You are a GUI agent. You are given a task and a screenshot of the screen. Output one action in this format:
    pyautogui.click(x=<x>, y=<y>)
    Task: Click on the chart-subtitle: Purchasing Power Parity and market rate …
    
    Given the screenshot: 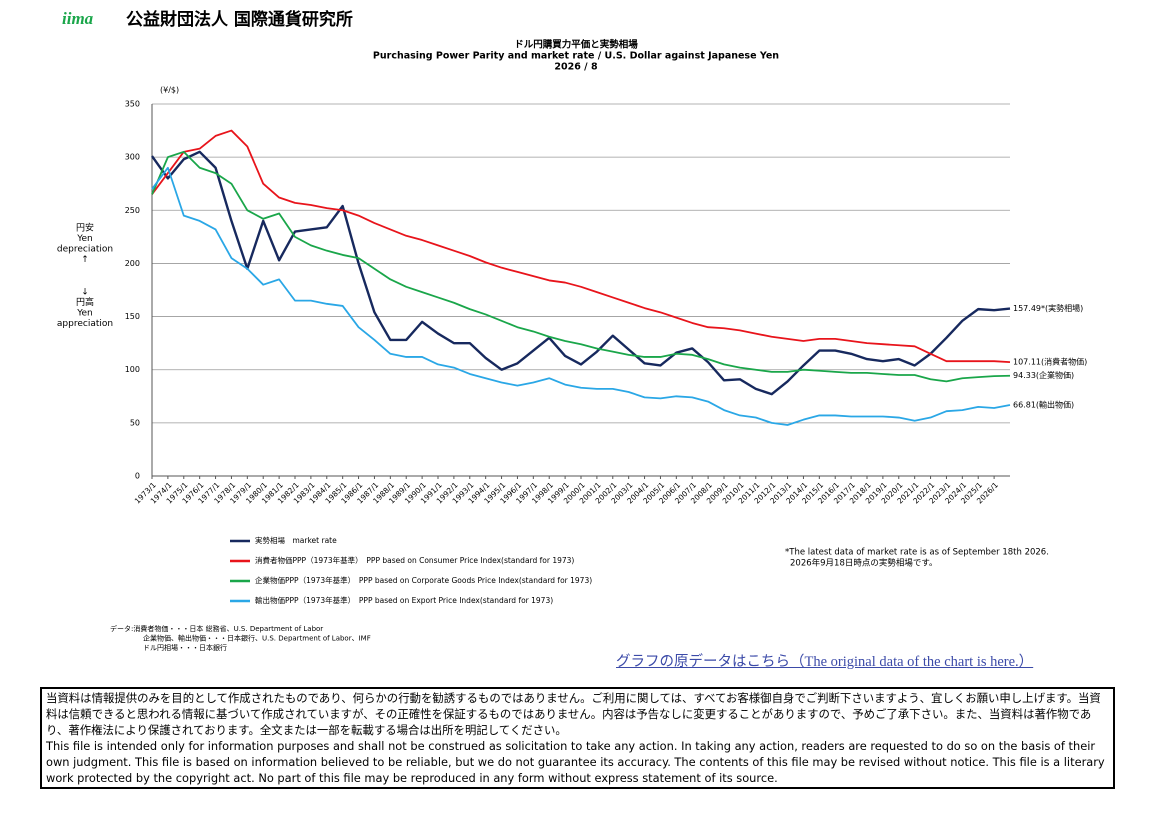 What is the action you would take?
    pyautogui.click(x=576, y=56)
    